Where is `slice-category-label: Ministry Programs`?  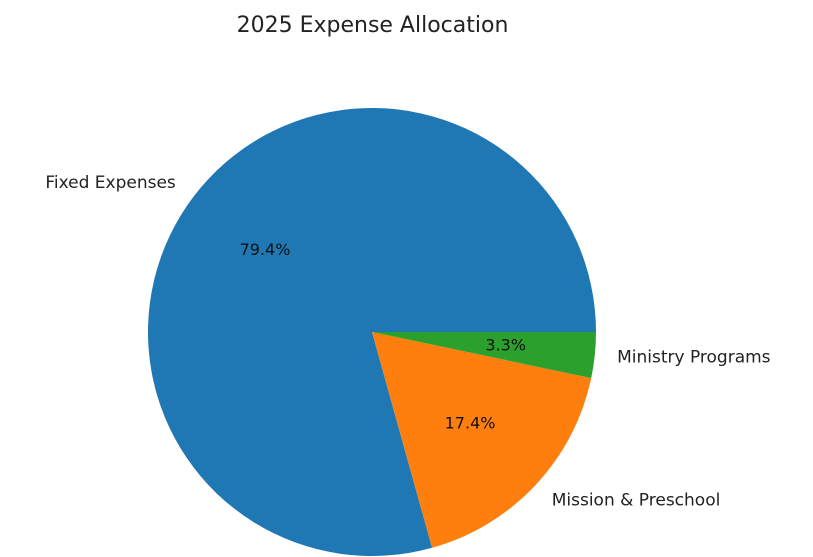
slice-category-label: Ministry Programs is located at coordinates (694, 357).